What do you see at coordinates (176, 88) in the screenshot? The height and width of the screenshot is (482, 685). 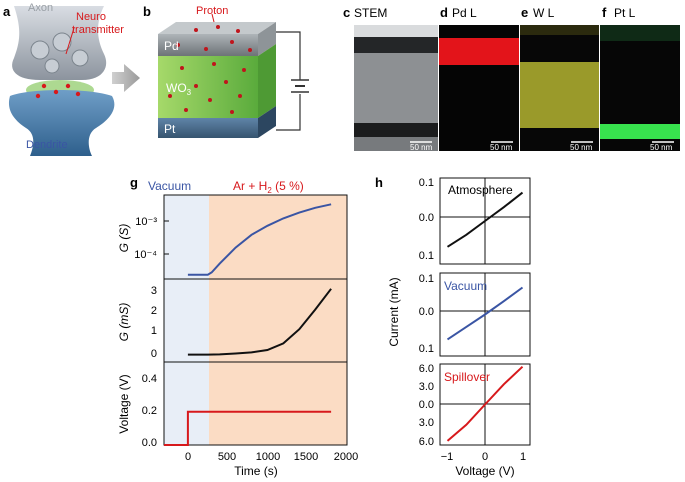 I see `wo3-label-main: WO` at bounding box center [176, 88].